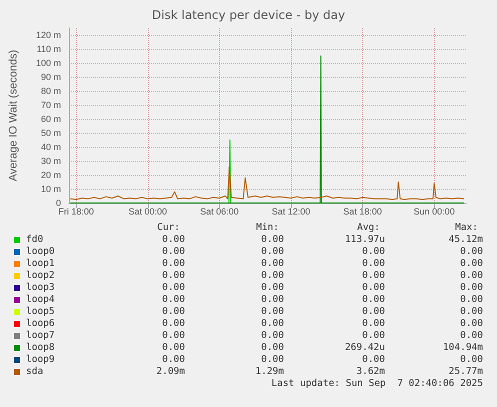  Describe the element at coordinates (35, 372) in the screenshot. I see `legend-label: sda` at that location.